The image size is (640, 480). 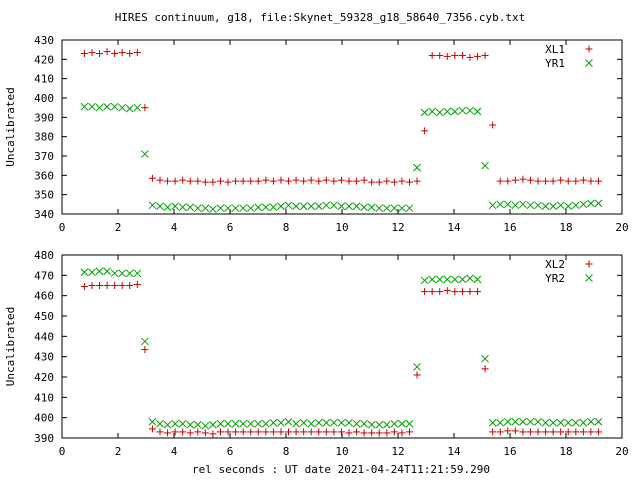 What do you see at coordinates (454, 227) in the screenshot?
I see `top-x-tick-label: 14` at bounding box center [454, 227].